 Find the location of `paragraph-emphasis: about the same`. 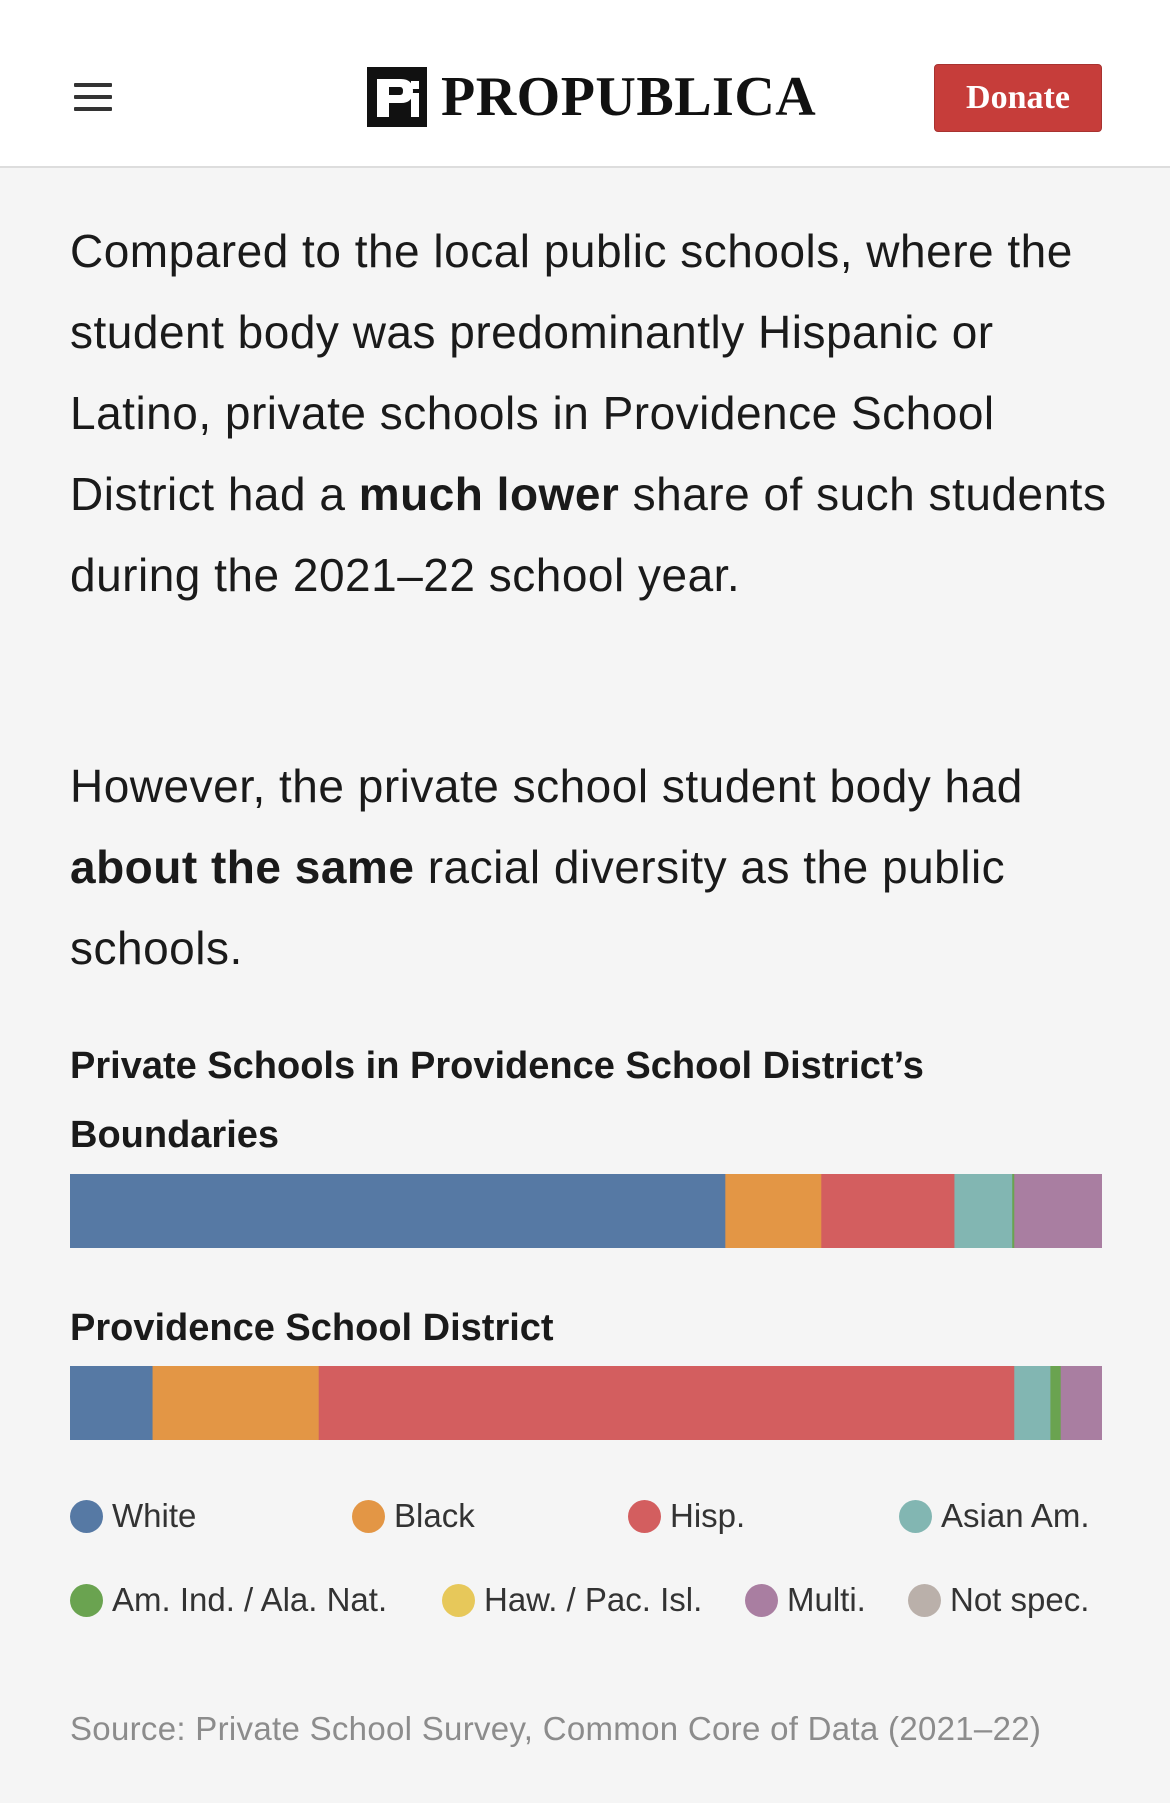

paragraph-emphasis: about the same is located at coordinates (242, 867).